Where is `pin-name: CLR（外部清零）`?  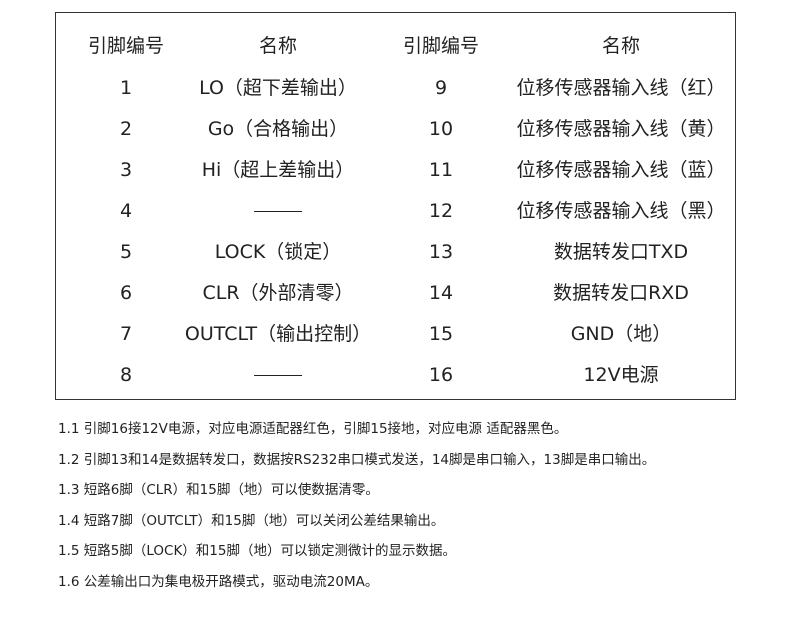
pin-name: CLR（外部清零） is located at coordinates (278, 293).